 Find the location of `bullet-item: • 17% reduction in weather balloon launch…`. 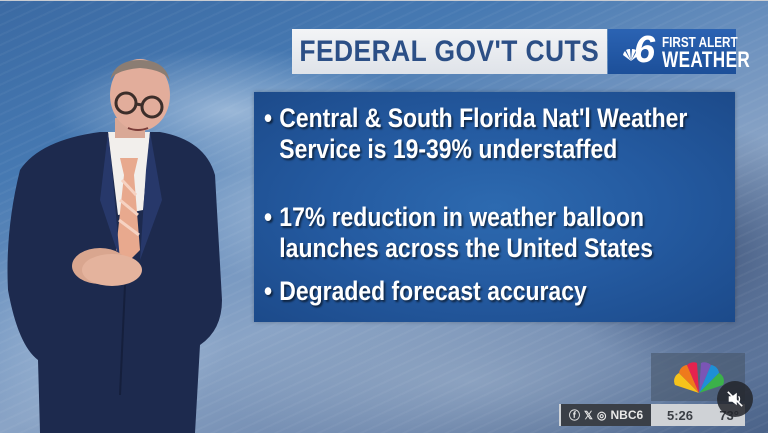

bullet-item: • 17% reduction in weather balloon launch… is located at coordinates (495, 233).